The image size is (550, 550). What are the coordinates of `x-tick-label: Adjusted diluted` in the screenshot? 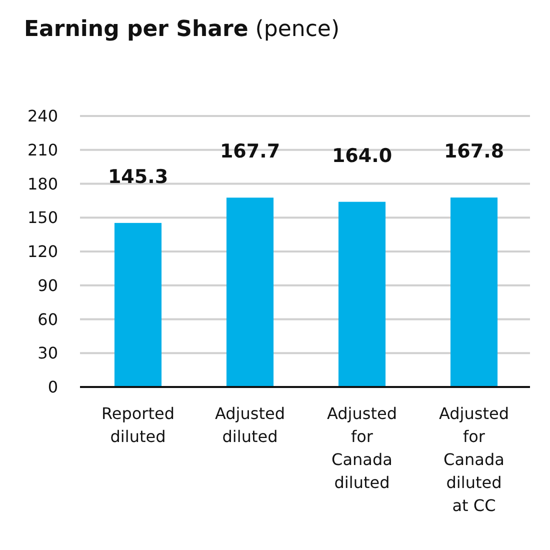 It's located at (250, 425).